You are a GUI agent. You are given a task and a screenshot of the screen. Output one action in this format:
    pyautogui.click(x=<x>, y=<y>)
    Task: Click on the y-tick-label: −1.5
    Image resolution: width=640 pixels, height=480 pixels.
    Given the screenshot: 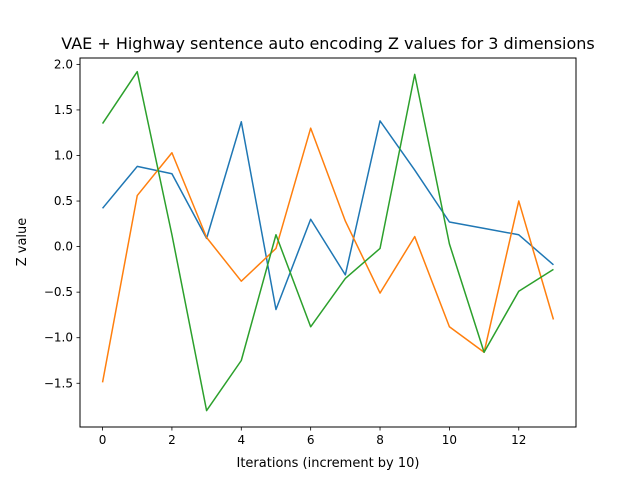 What is the action you would take?
    pyautogui.click(x=58, y=383)
    